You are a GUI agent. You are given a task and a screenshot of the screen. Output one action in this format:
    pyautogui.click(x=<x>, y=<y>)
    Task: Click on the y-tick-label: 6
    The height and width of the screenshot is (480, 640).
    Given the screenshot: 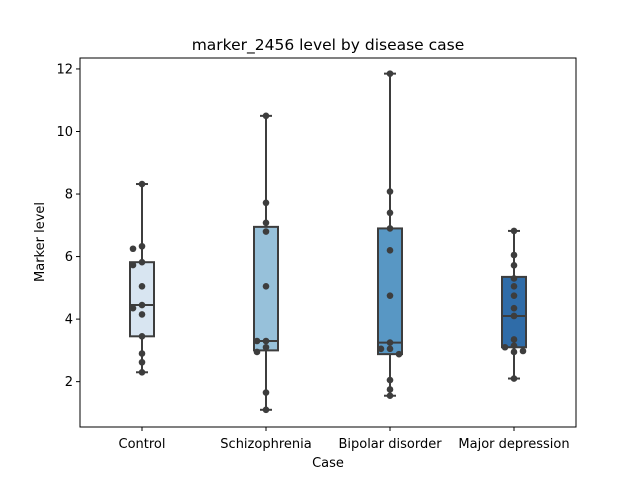 What is the action you would take?
    pyautogui.click(x=69, y=257)
    